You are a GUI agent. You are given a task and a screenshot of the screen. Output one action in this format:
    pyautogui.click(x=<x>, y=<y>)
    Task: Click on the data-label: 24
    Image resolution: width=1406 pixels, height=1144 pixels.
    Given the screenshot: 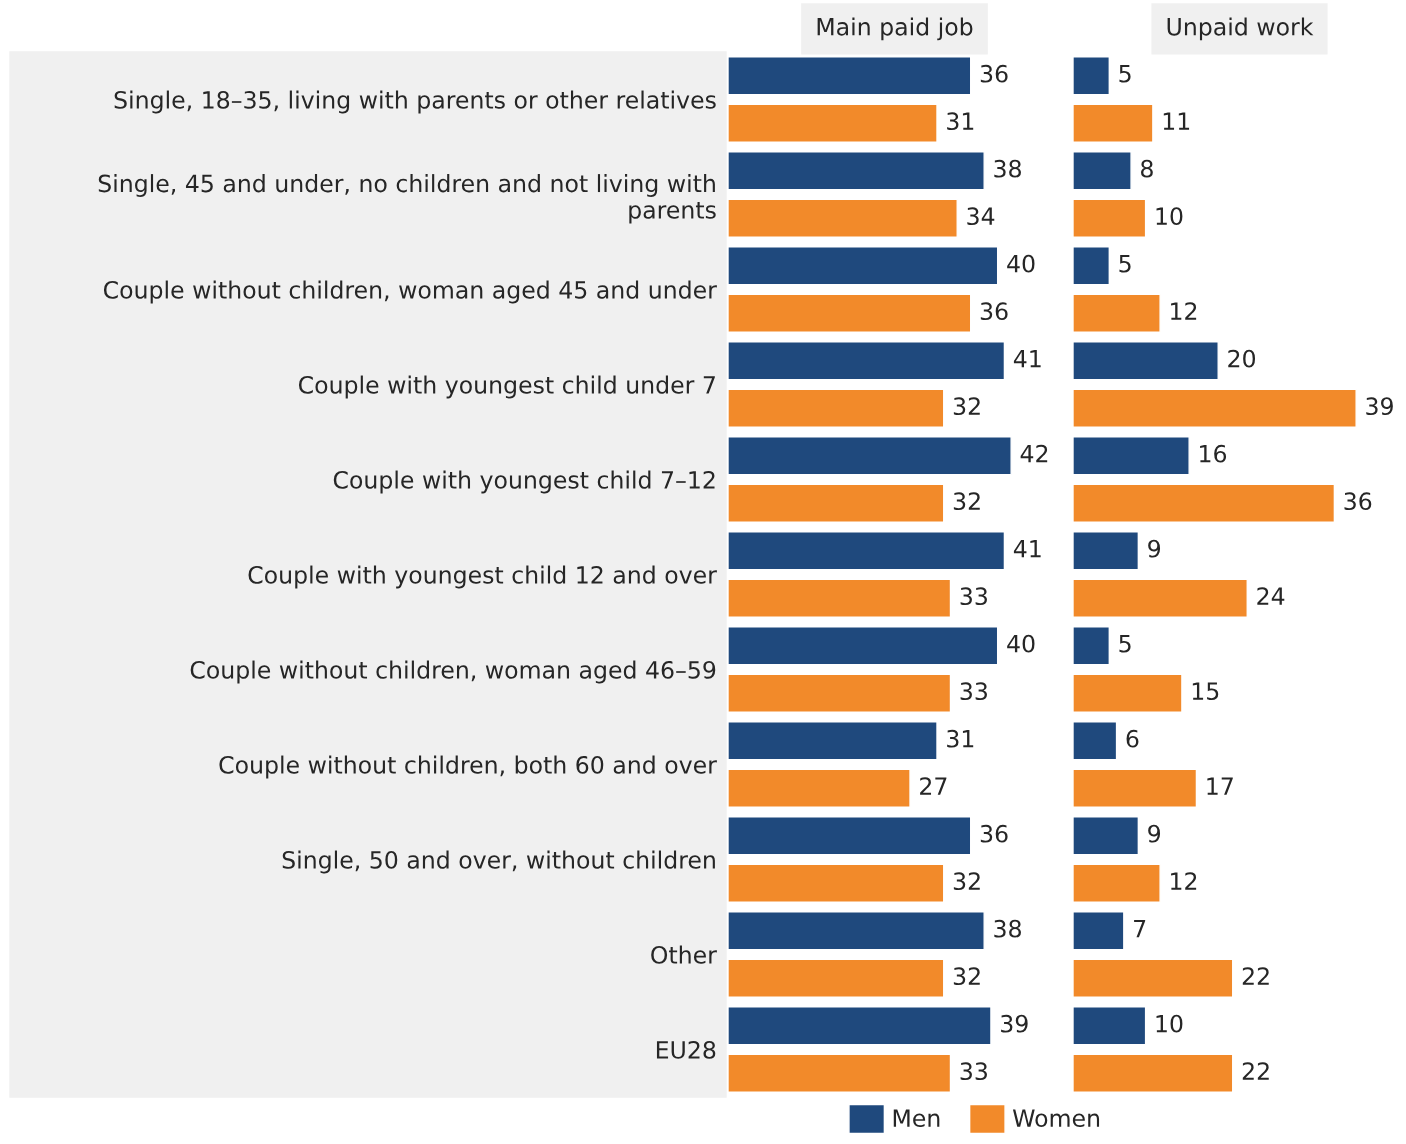 What is the action you would take?
    pyautogui.click(x=1271, y=596)
    